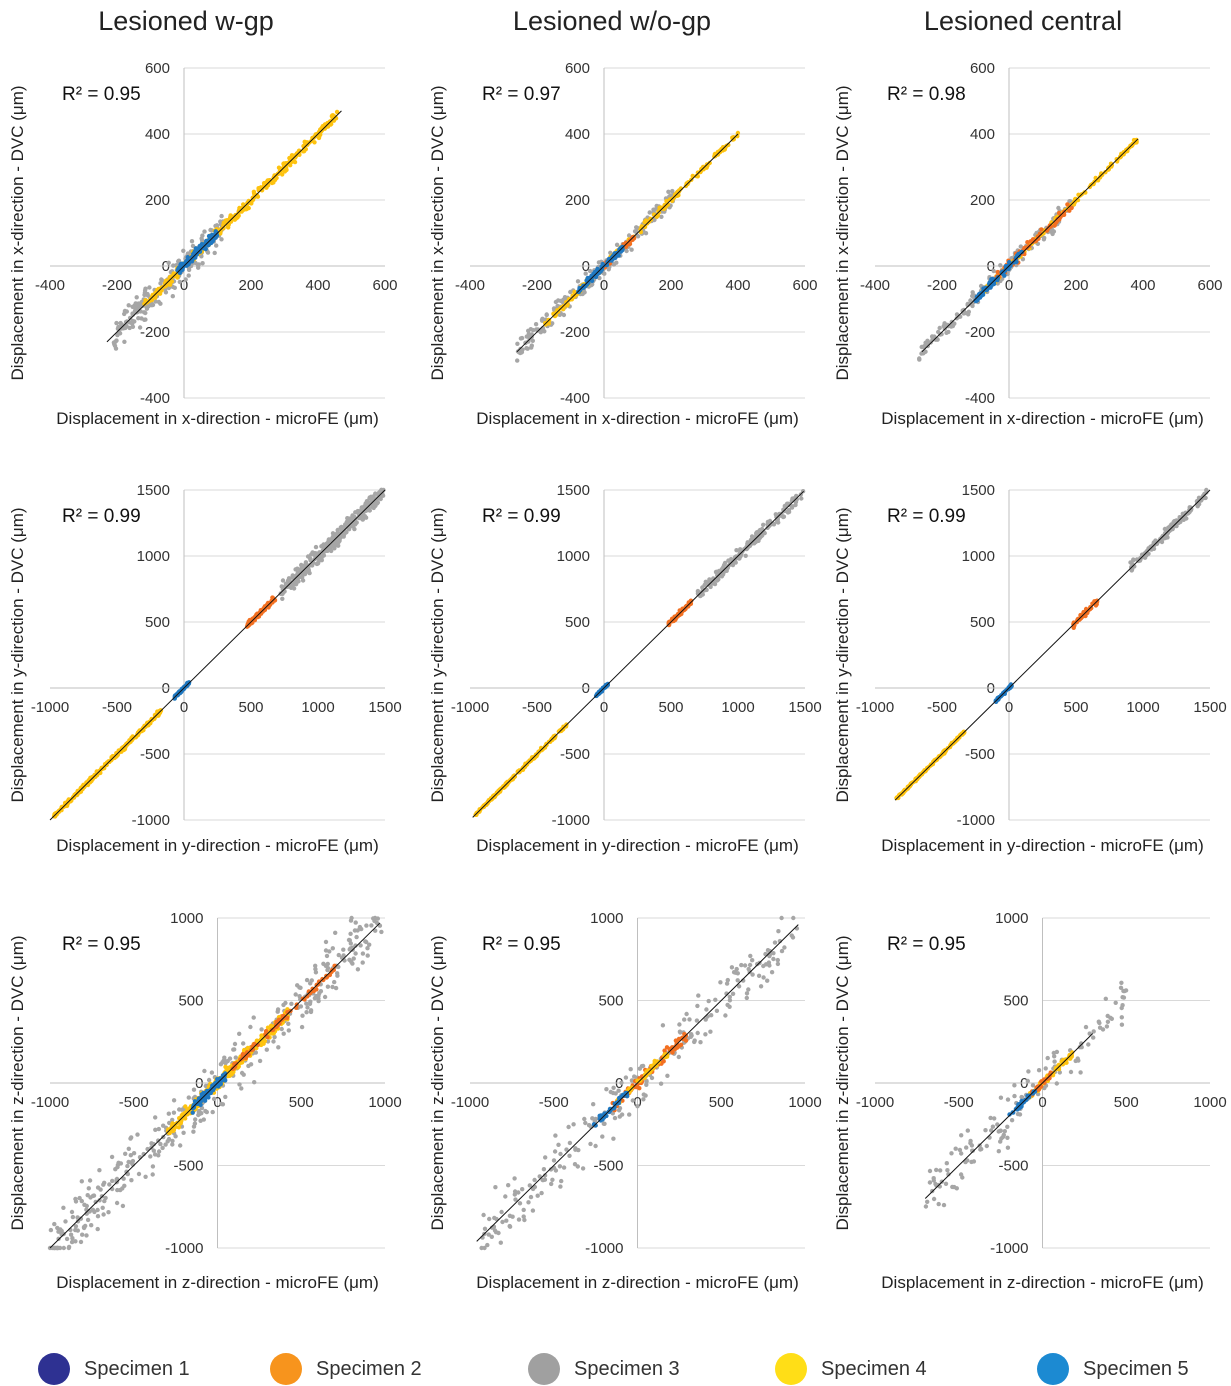  I want to click on y-tick-label: -400, so click(980, 398).